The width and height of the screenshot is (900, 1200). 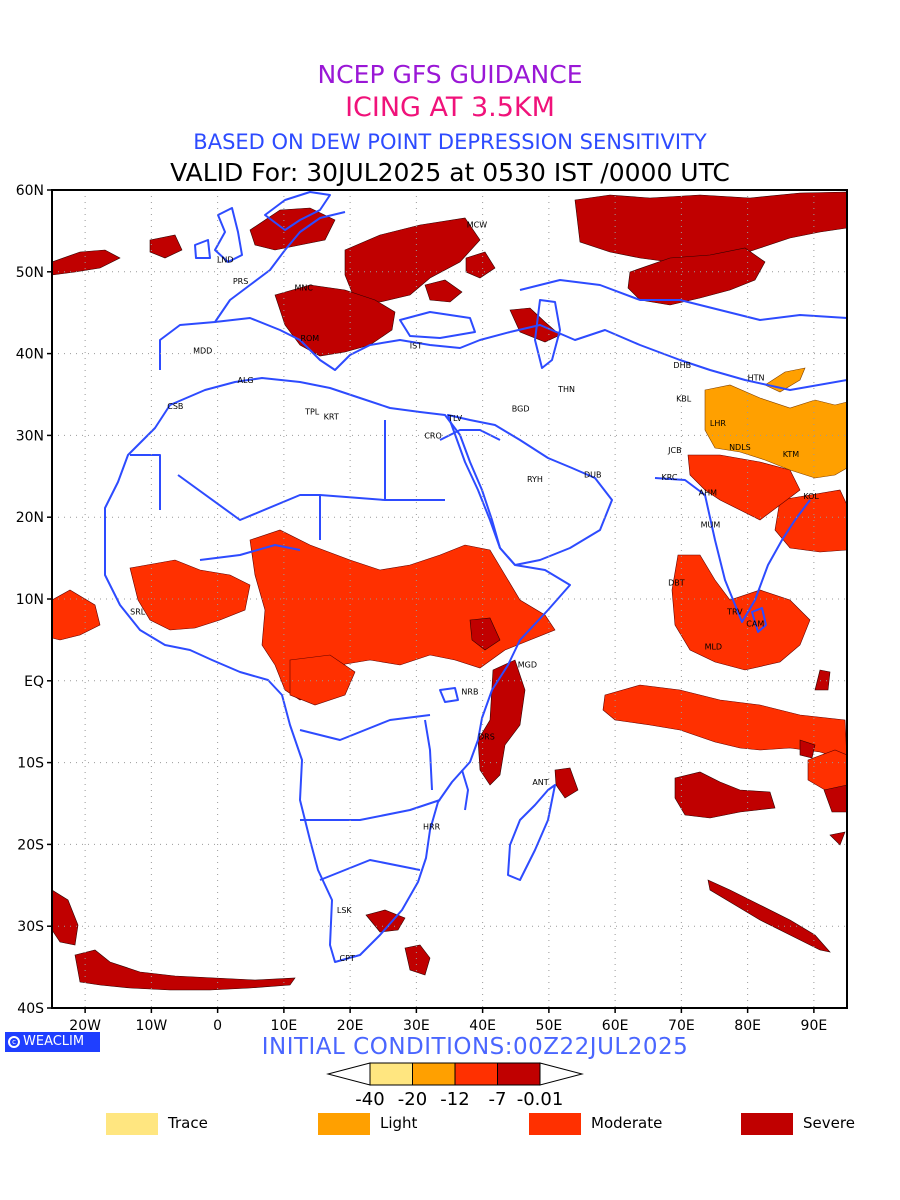 What do you see at coordinates (829, 1123) in the screenshot?
I see `legend-label: Severe` at bounding box center [829, 1123].